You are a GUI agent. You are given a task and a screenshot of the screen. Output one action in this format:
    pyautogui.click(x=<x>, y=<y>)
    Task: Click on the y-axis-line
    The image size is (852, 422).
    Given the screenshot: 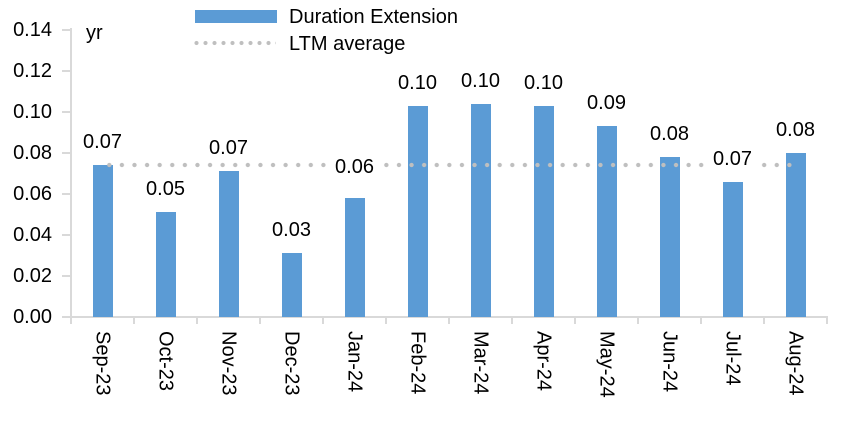 What is the action you would take?
    pyautogui.click(x=71, y=175)
    